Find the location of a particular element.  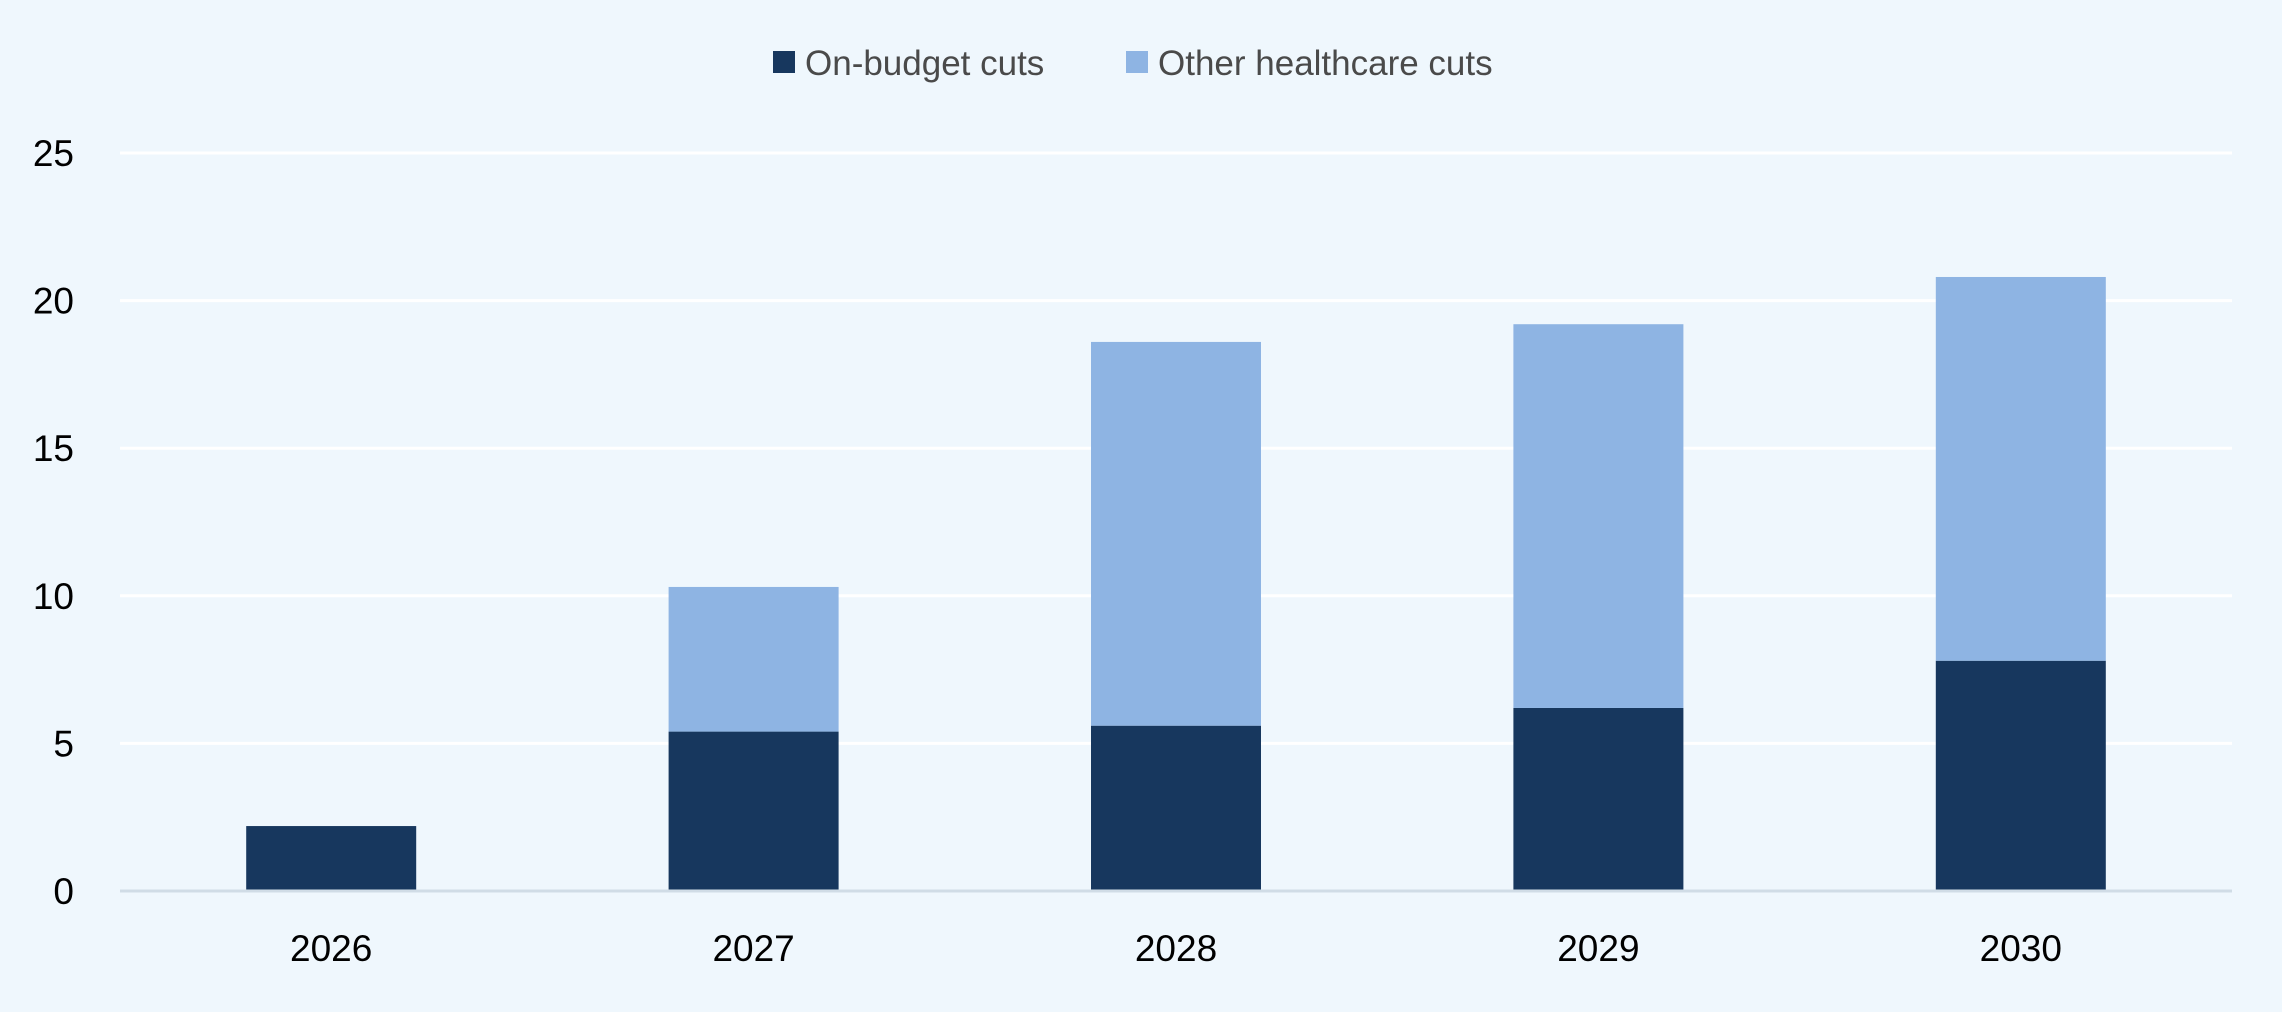

legend: On-budget cuts Other healthcare cuts is located at coordinates (1133, 63).